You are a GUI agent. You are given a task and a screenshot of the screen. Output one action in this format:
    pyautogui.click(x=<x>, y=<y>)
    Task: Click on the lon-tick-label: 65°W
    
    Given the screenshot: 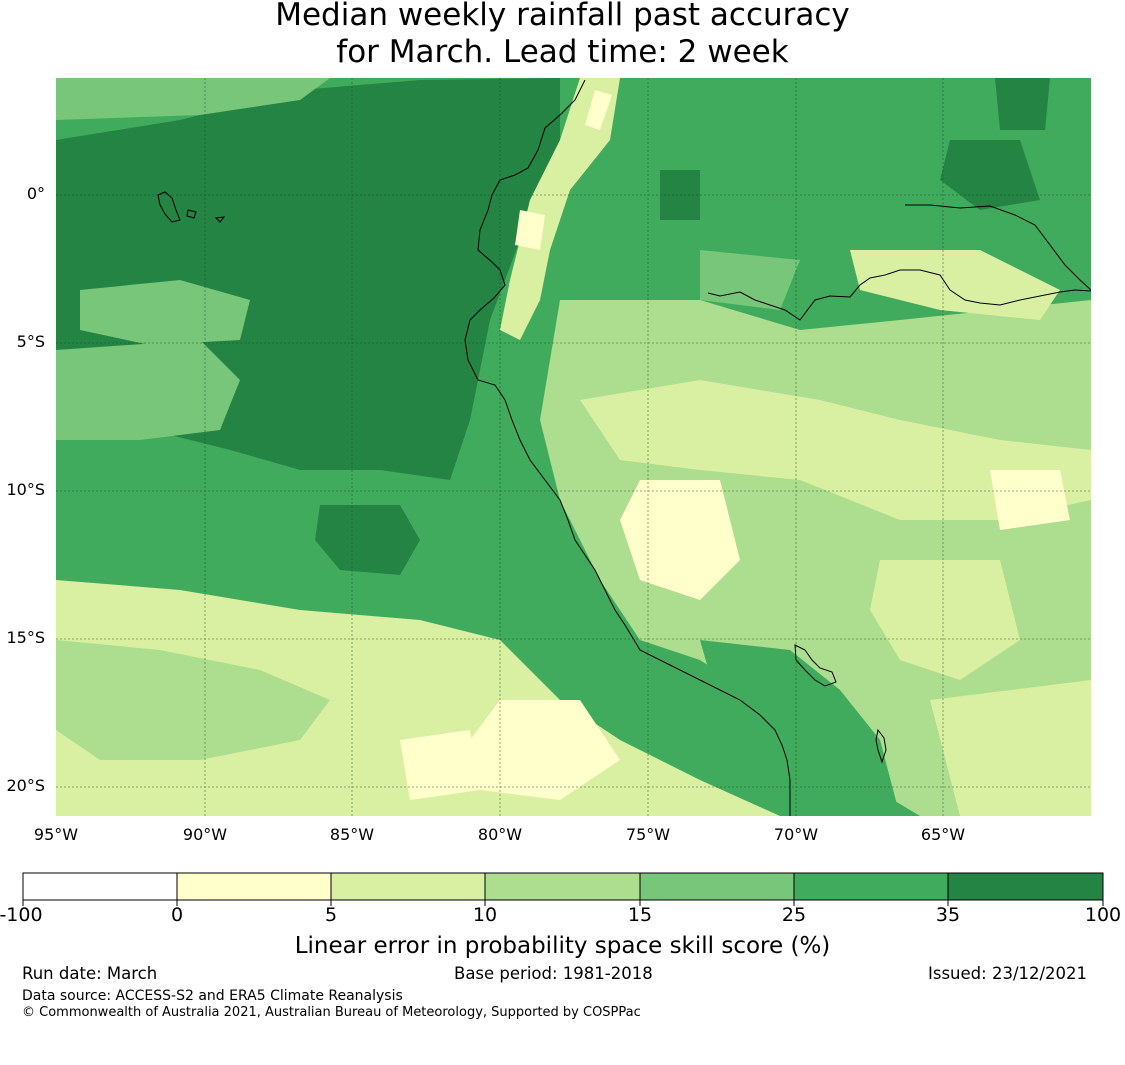 What is the action you would take?
    pyautogui.click(x=943, y=834)
    